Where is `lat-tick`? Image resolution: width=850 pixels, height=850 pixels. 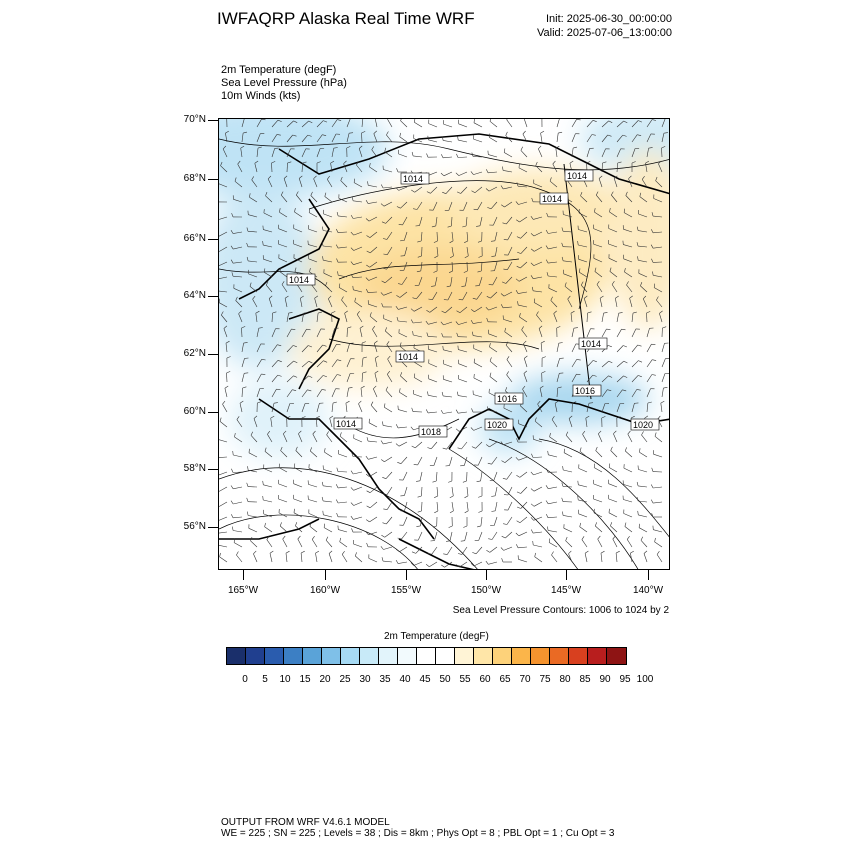 lat-tick is located at coordinates (213, 354).